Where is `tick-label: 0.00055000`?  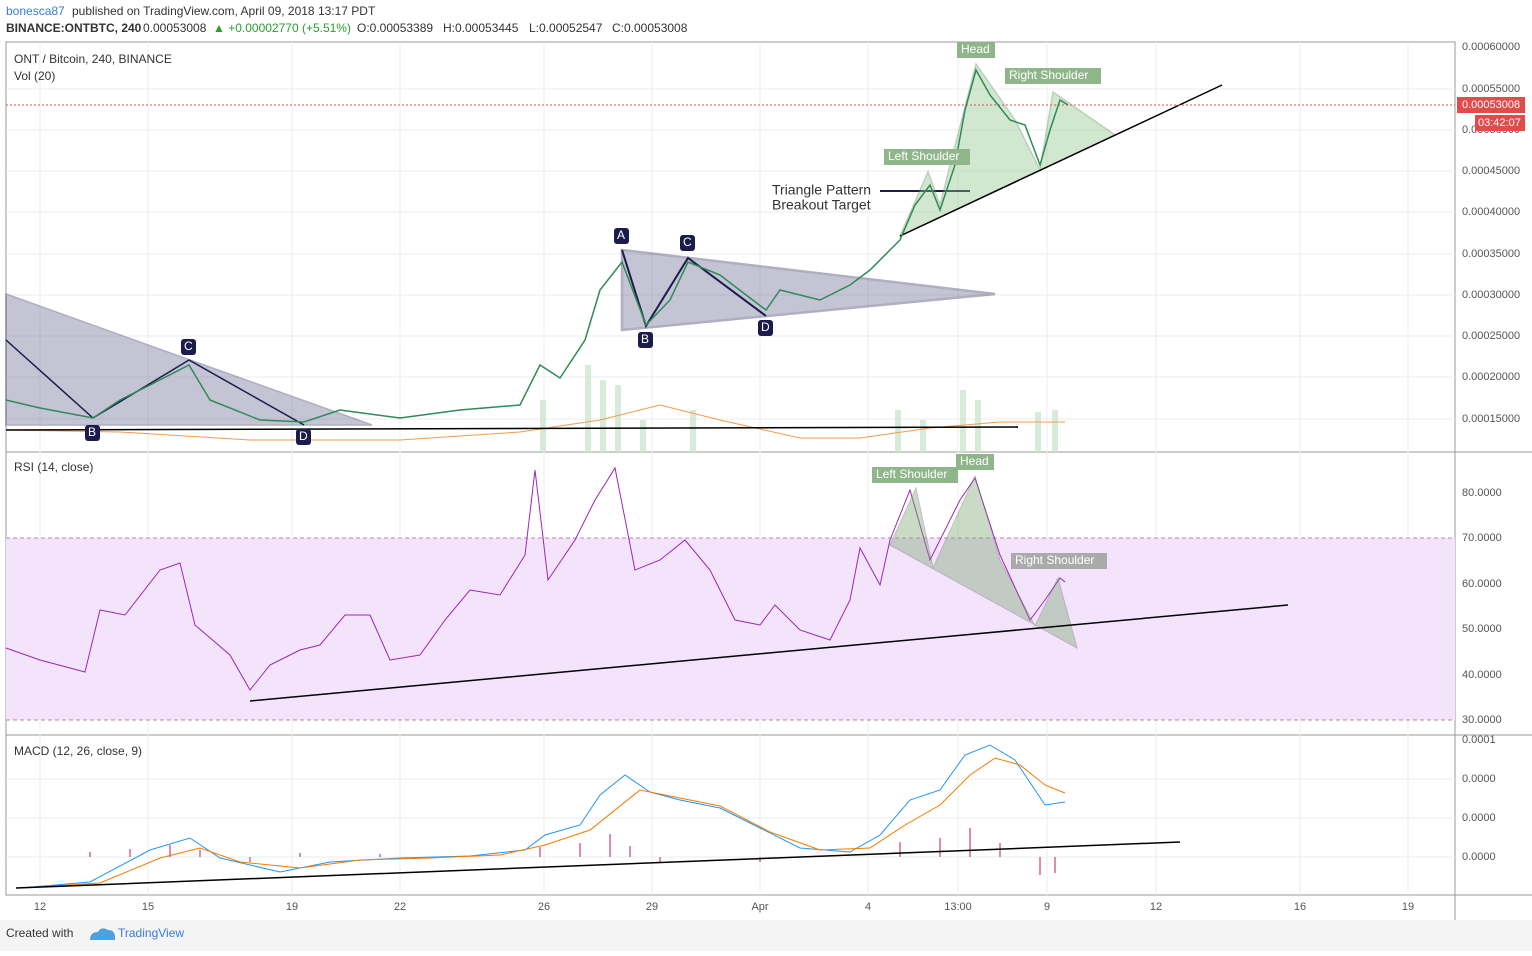 tick-label: 0.00055000 is located at coordinates (1491, 89).